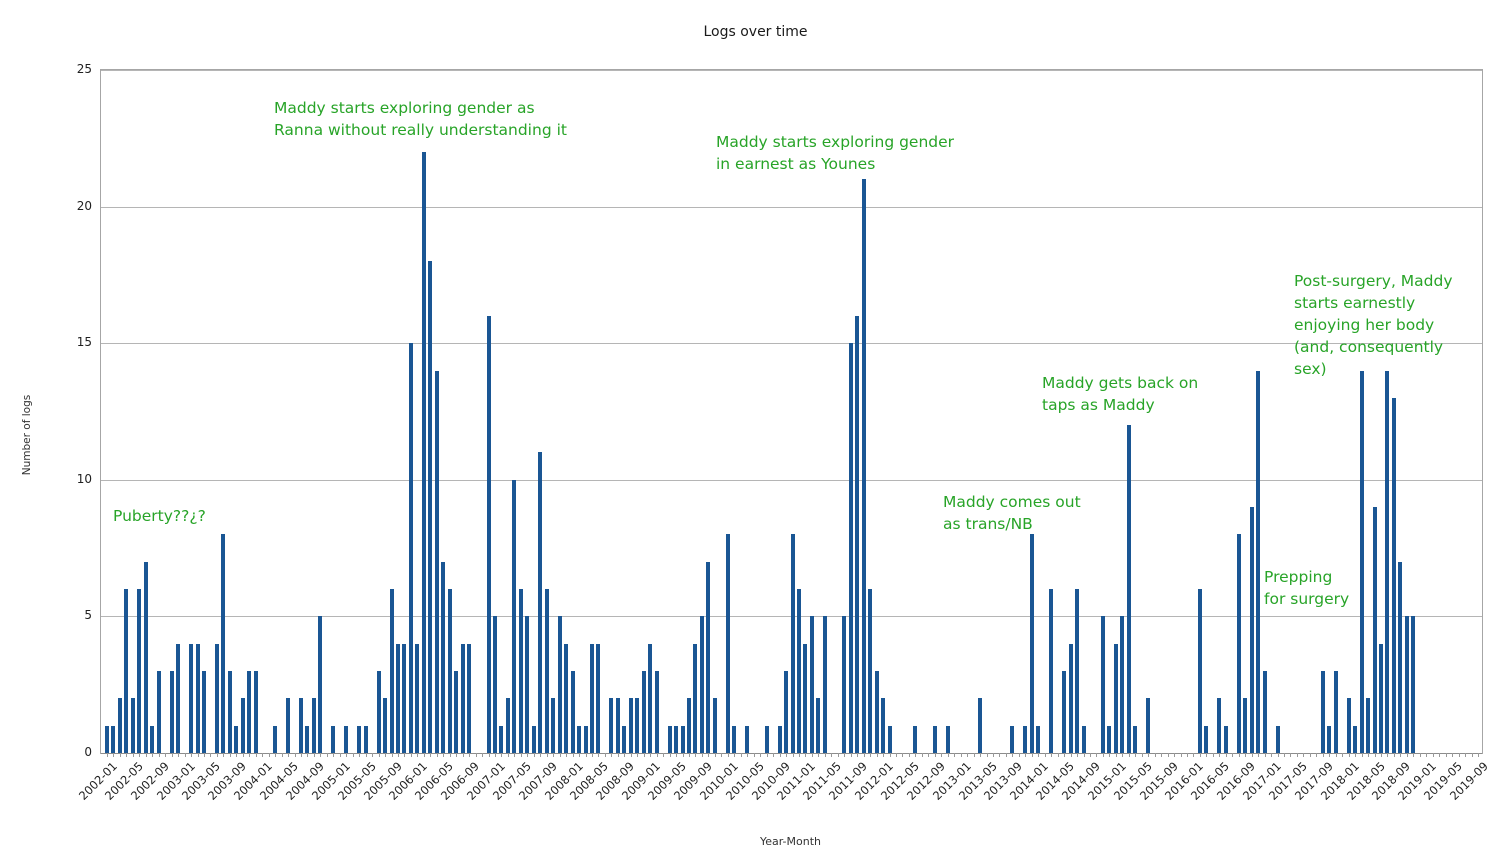 Image resolution: width=1511 pixels, height=868 pixels. I want to click on x-axis-line, so click(791, 753).